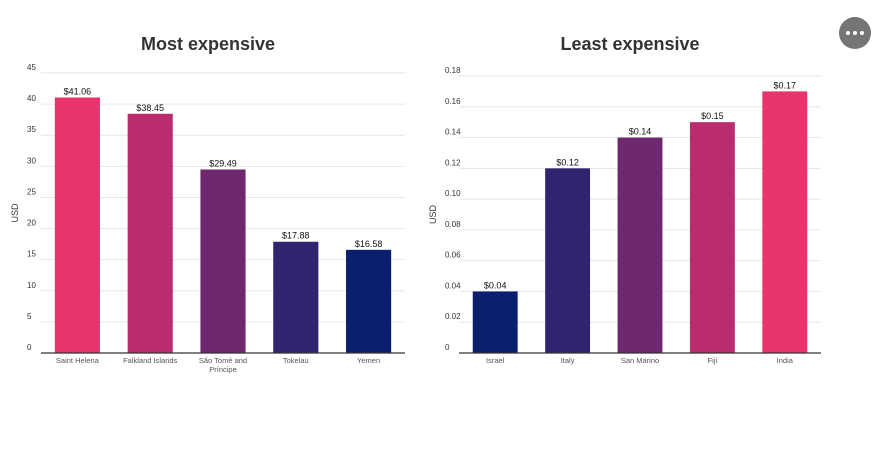 The image size is (882, 465). I want to click on more-options-button, so click(855, 33).